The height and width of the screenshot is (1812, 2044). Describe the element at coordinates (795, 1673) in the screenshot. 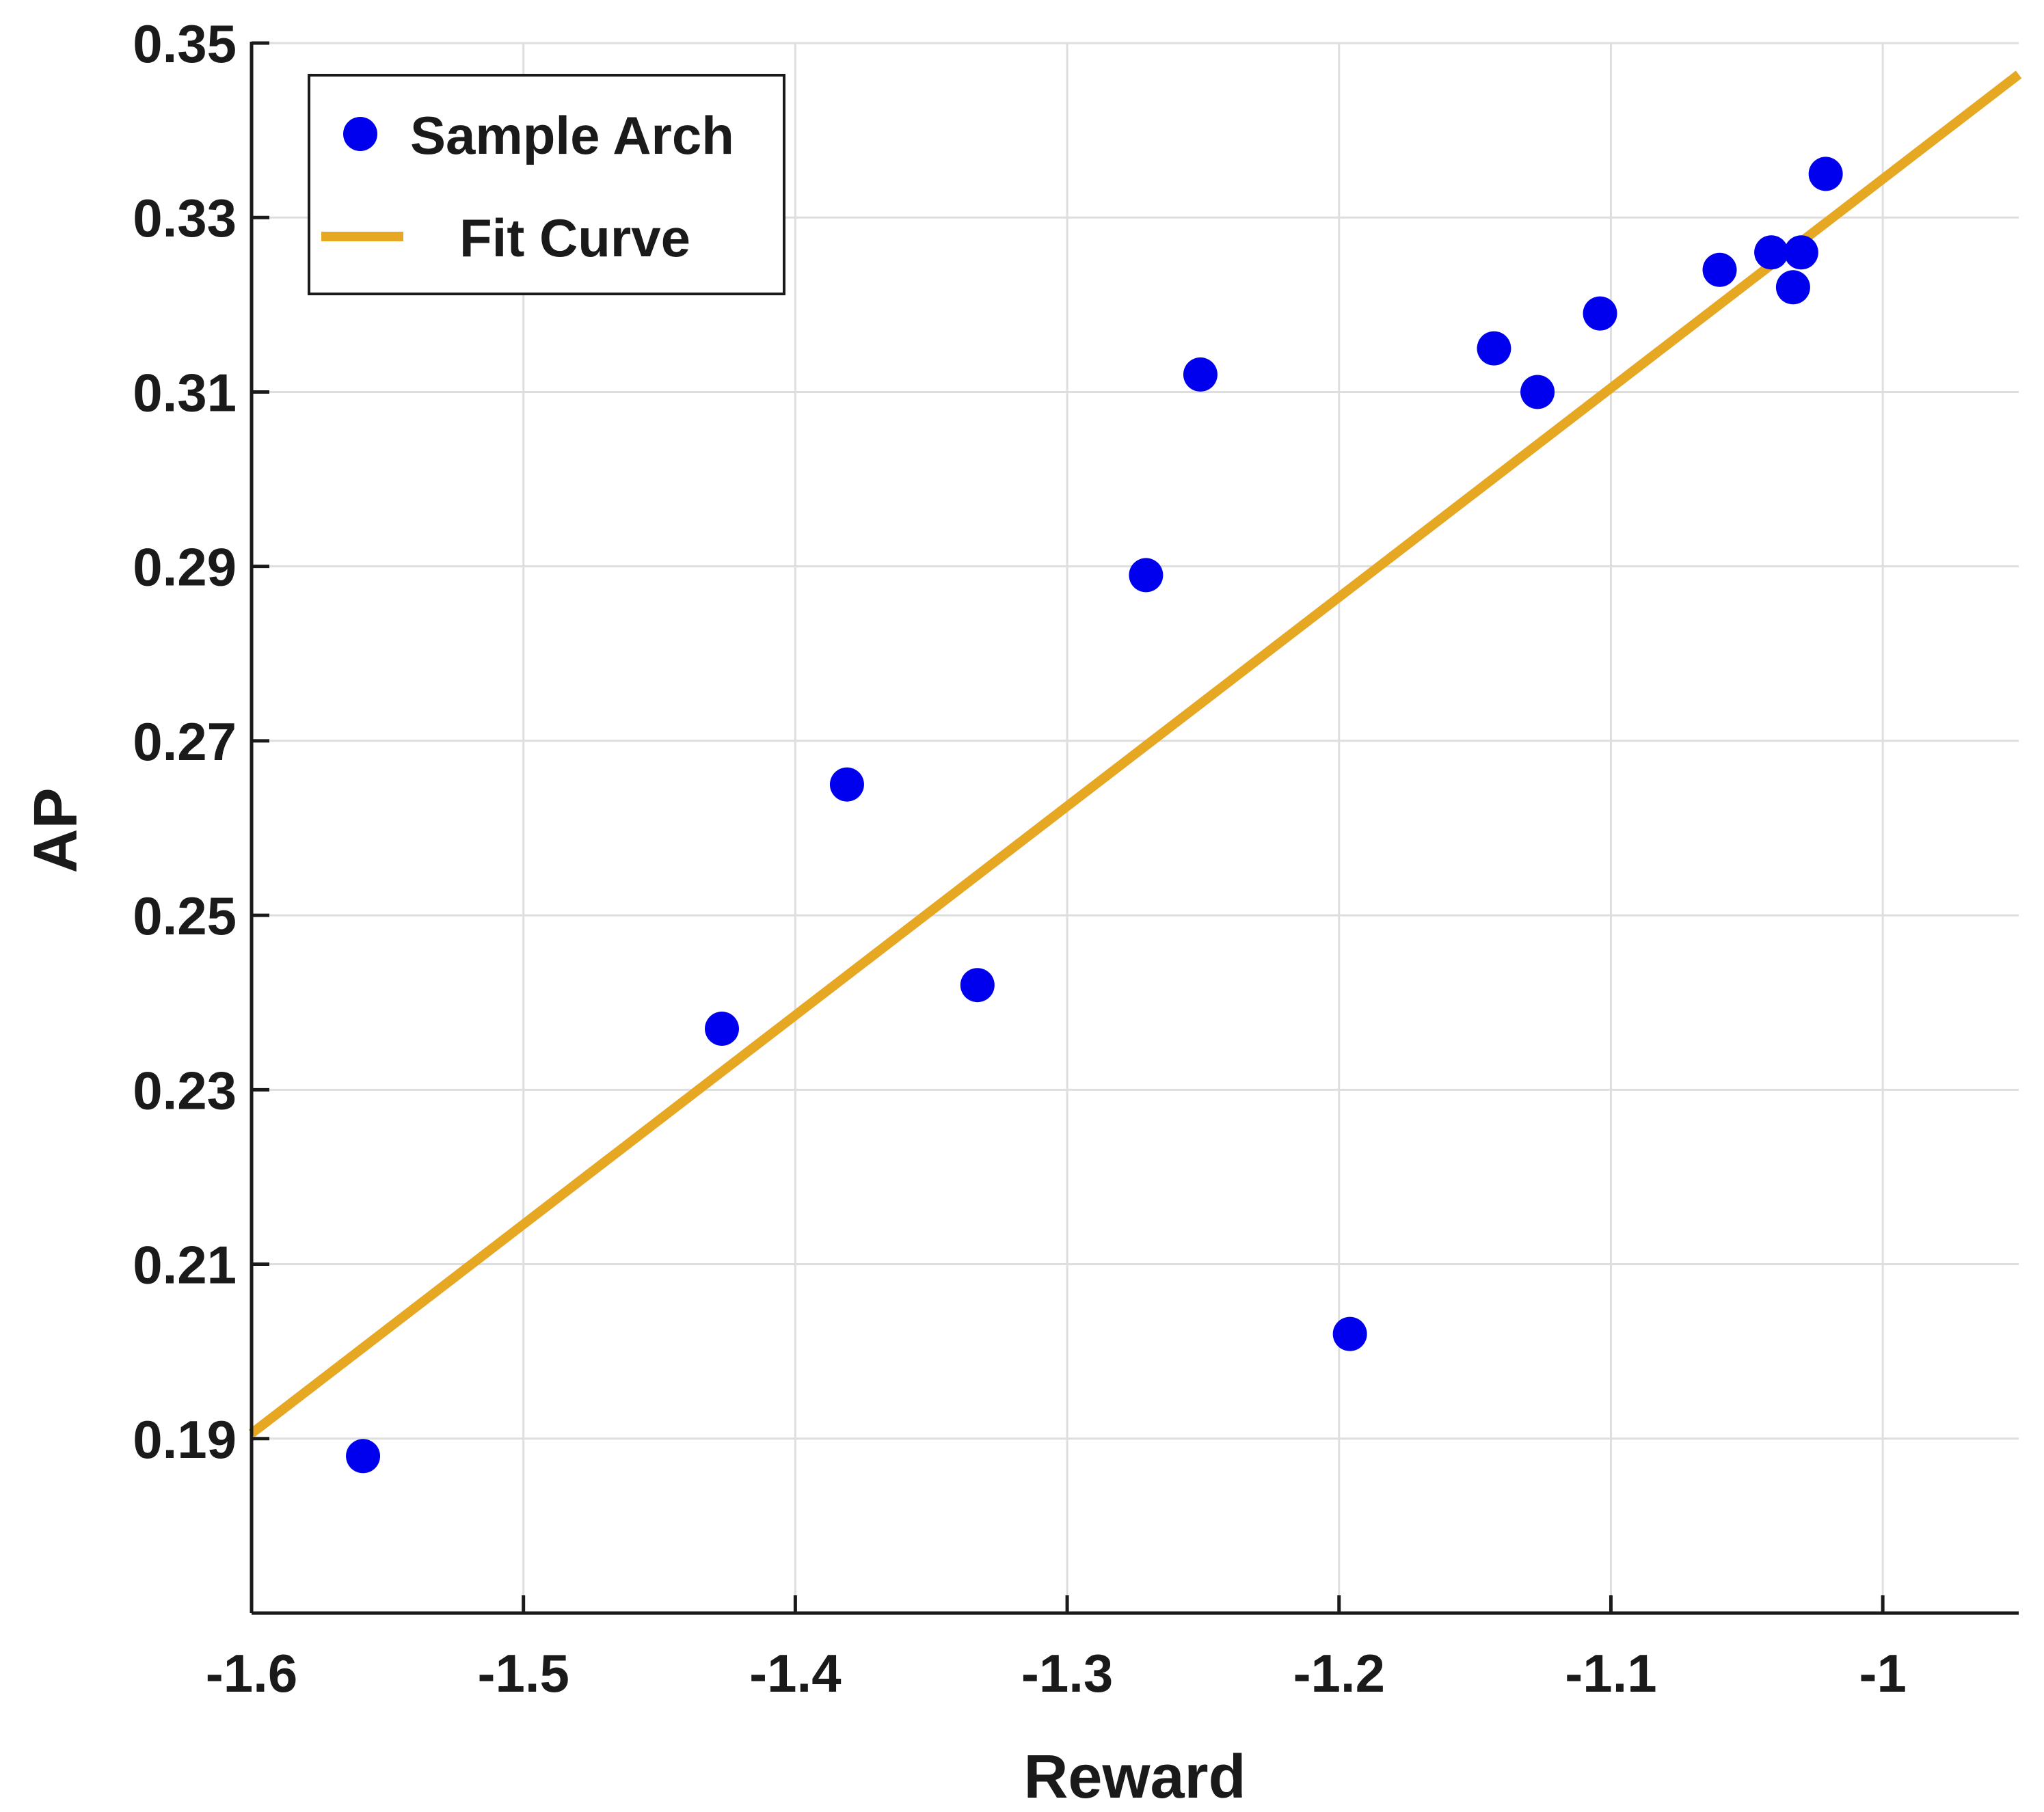

I see `x-tick-label-2: -1.4` at that location.